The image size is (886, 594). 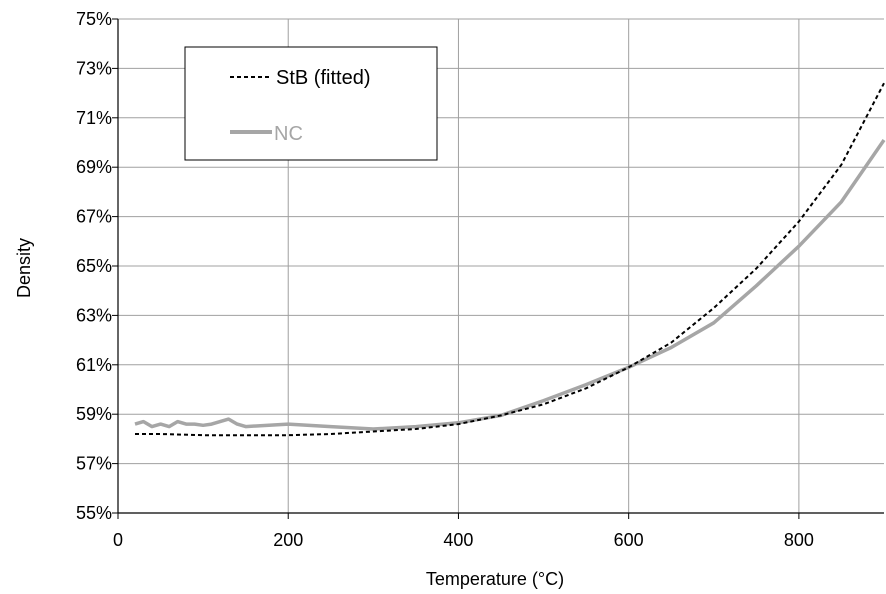 I want to click on x-tick-label: 400, so click(x=458, y=540).